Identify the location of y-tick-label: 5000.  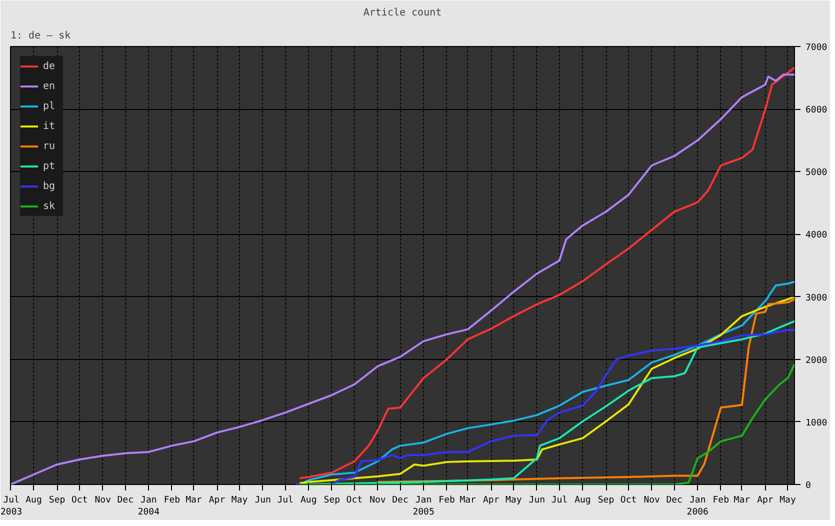
(817, 173).